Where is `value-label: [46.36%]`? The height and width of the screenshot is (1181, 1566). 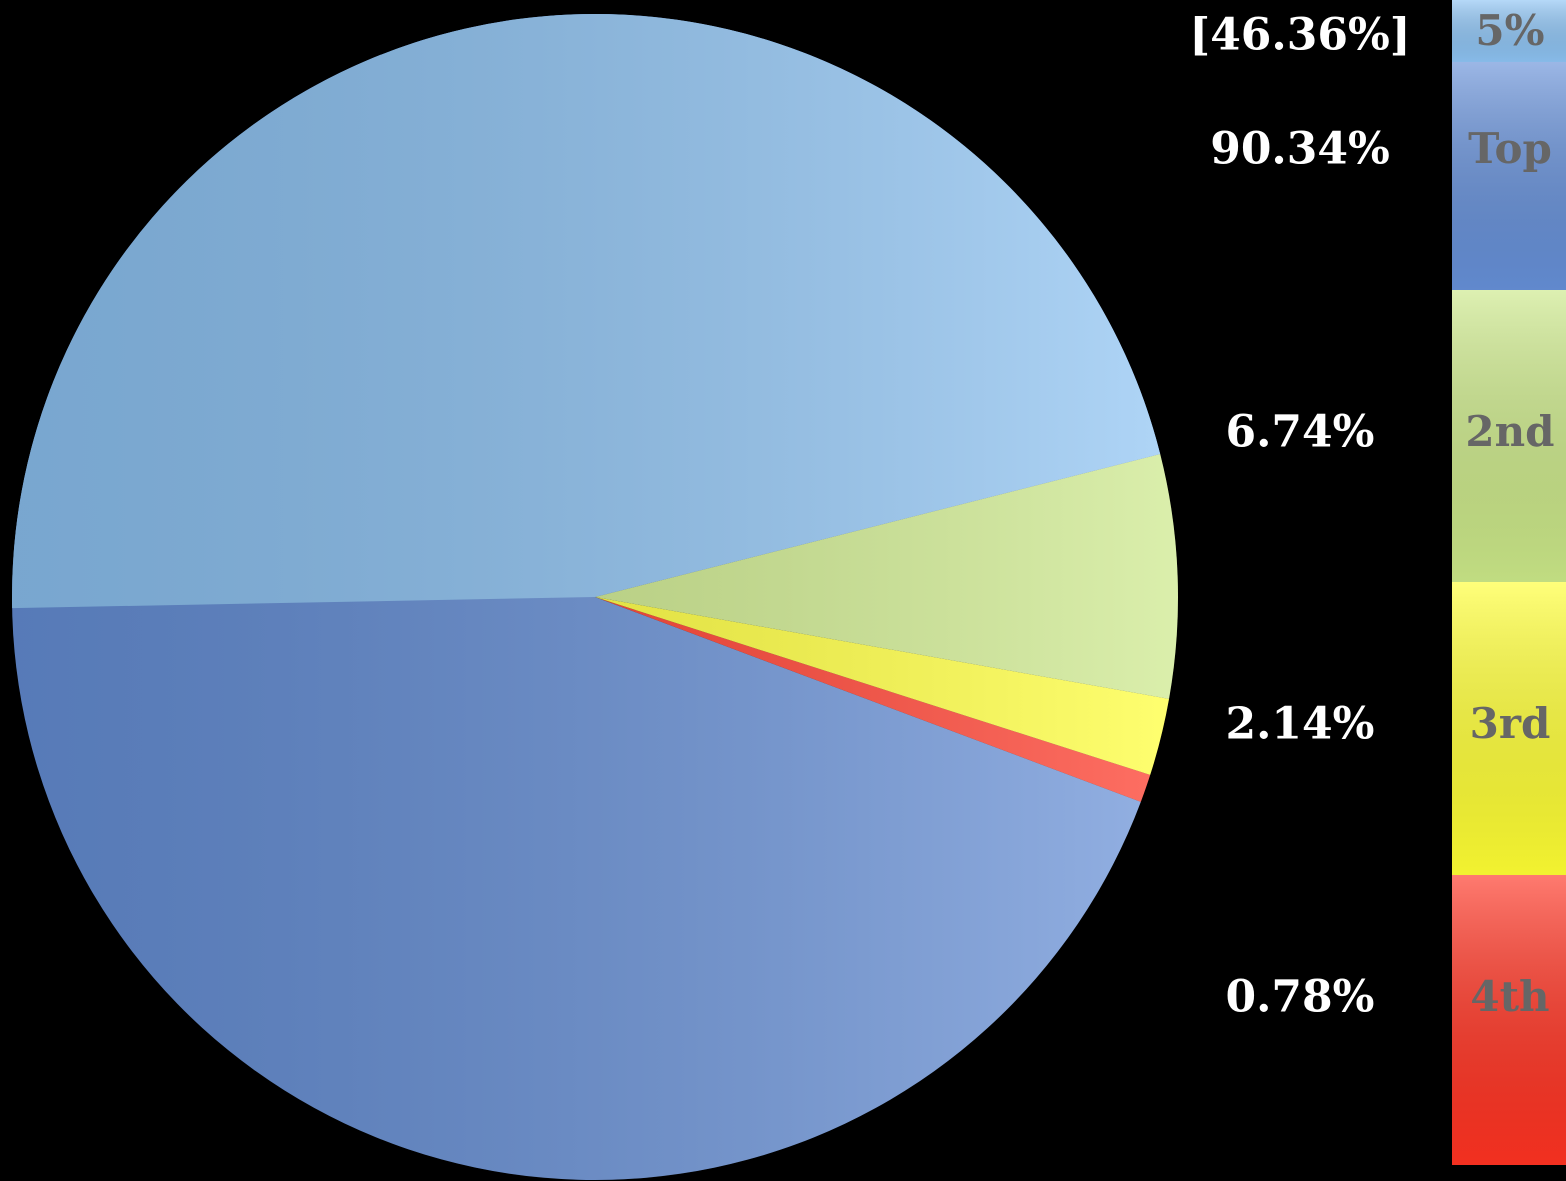
value-label: [46.36%] is located at coordinates (1299, 35).